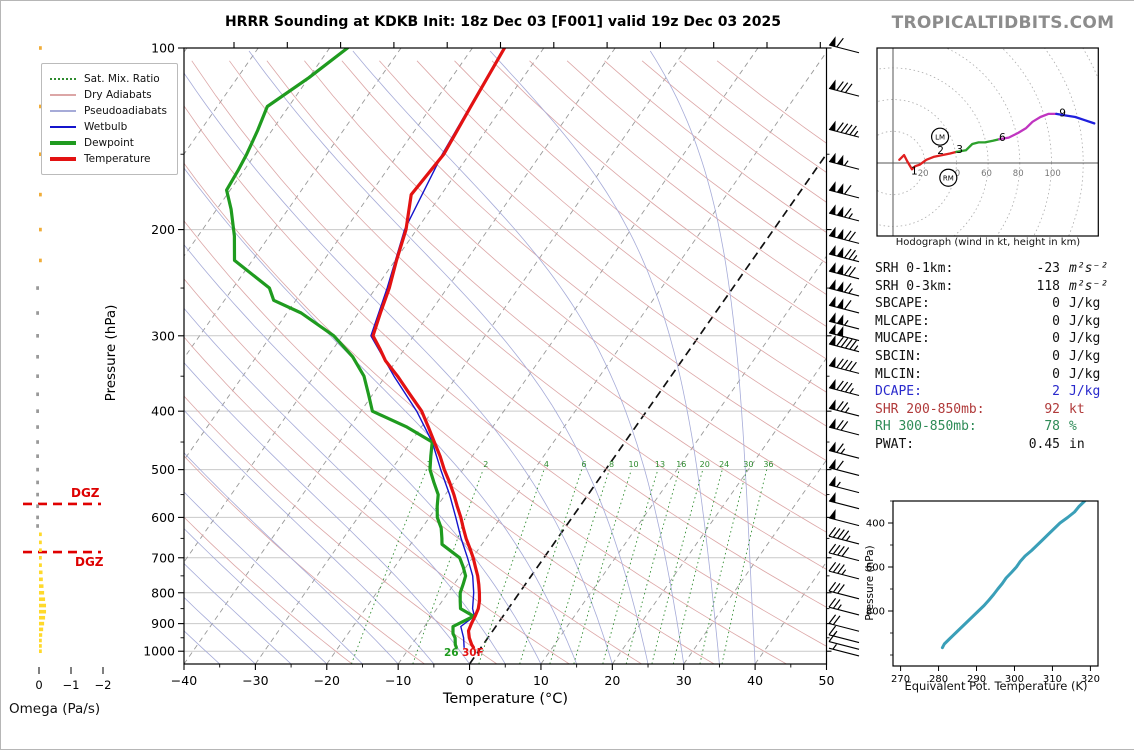  I want to click on hodograph-ring-label: 20, so click(923, 174).